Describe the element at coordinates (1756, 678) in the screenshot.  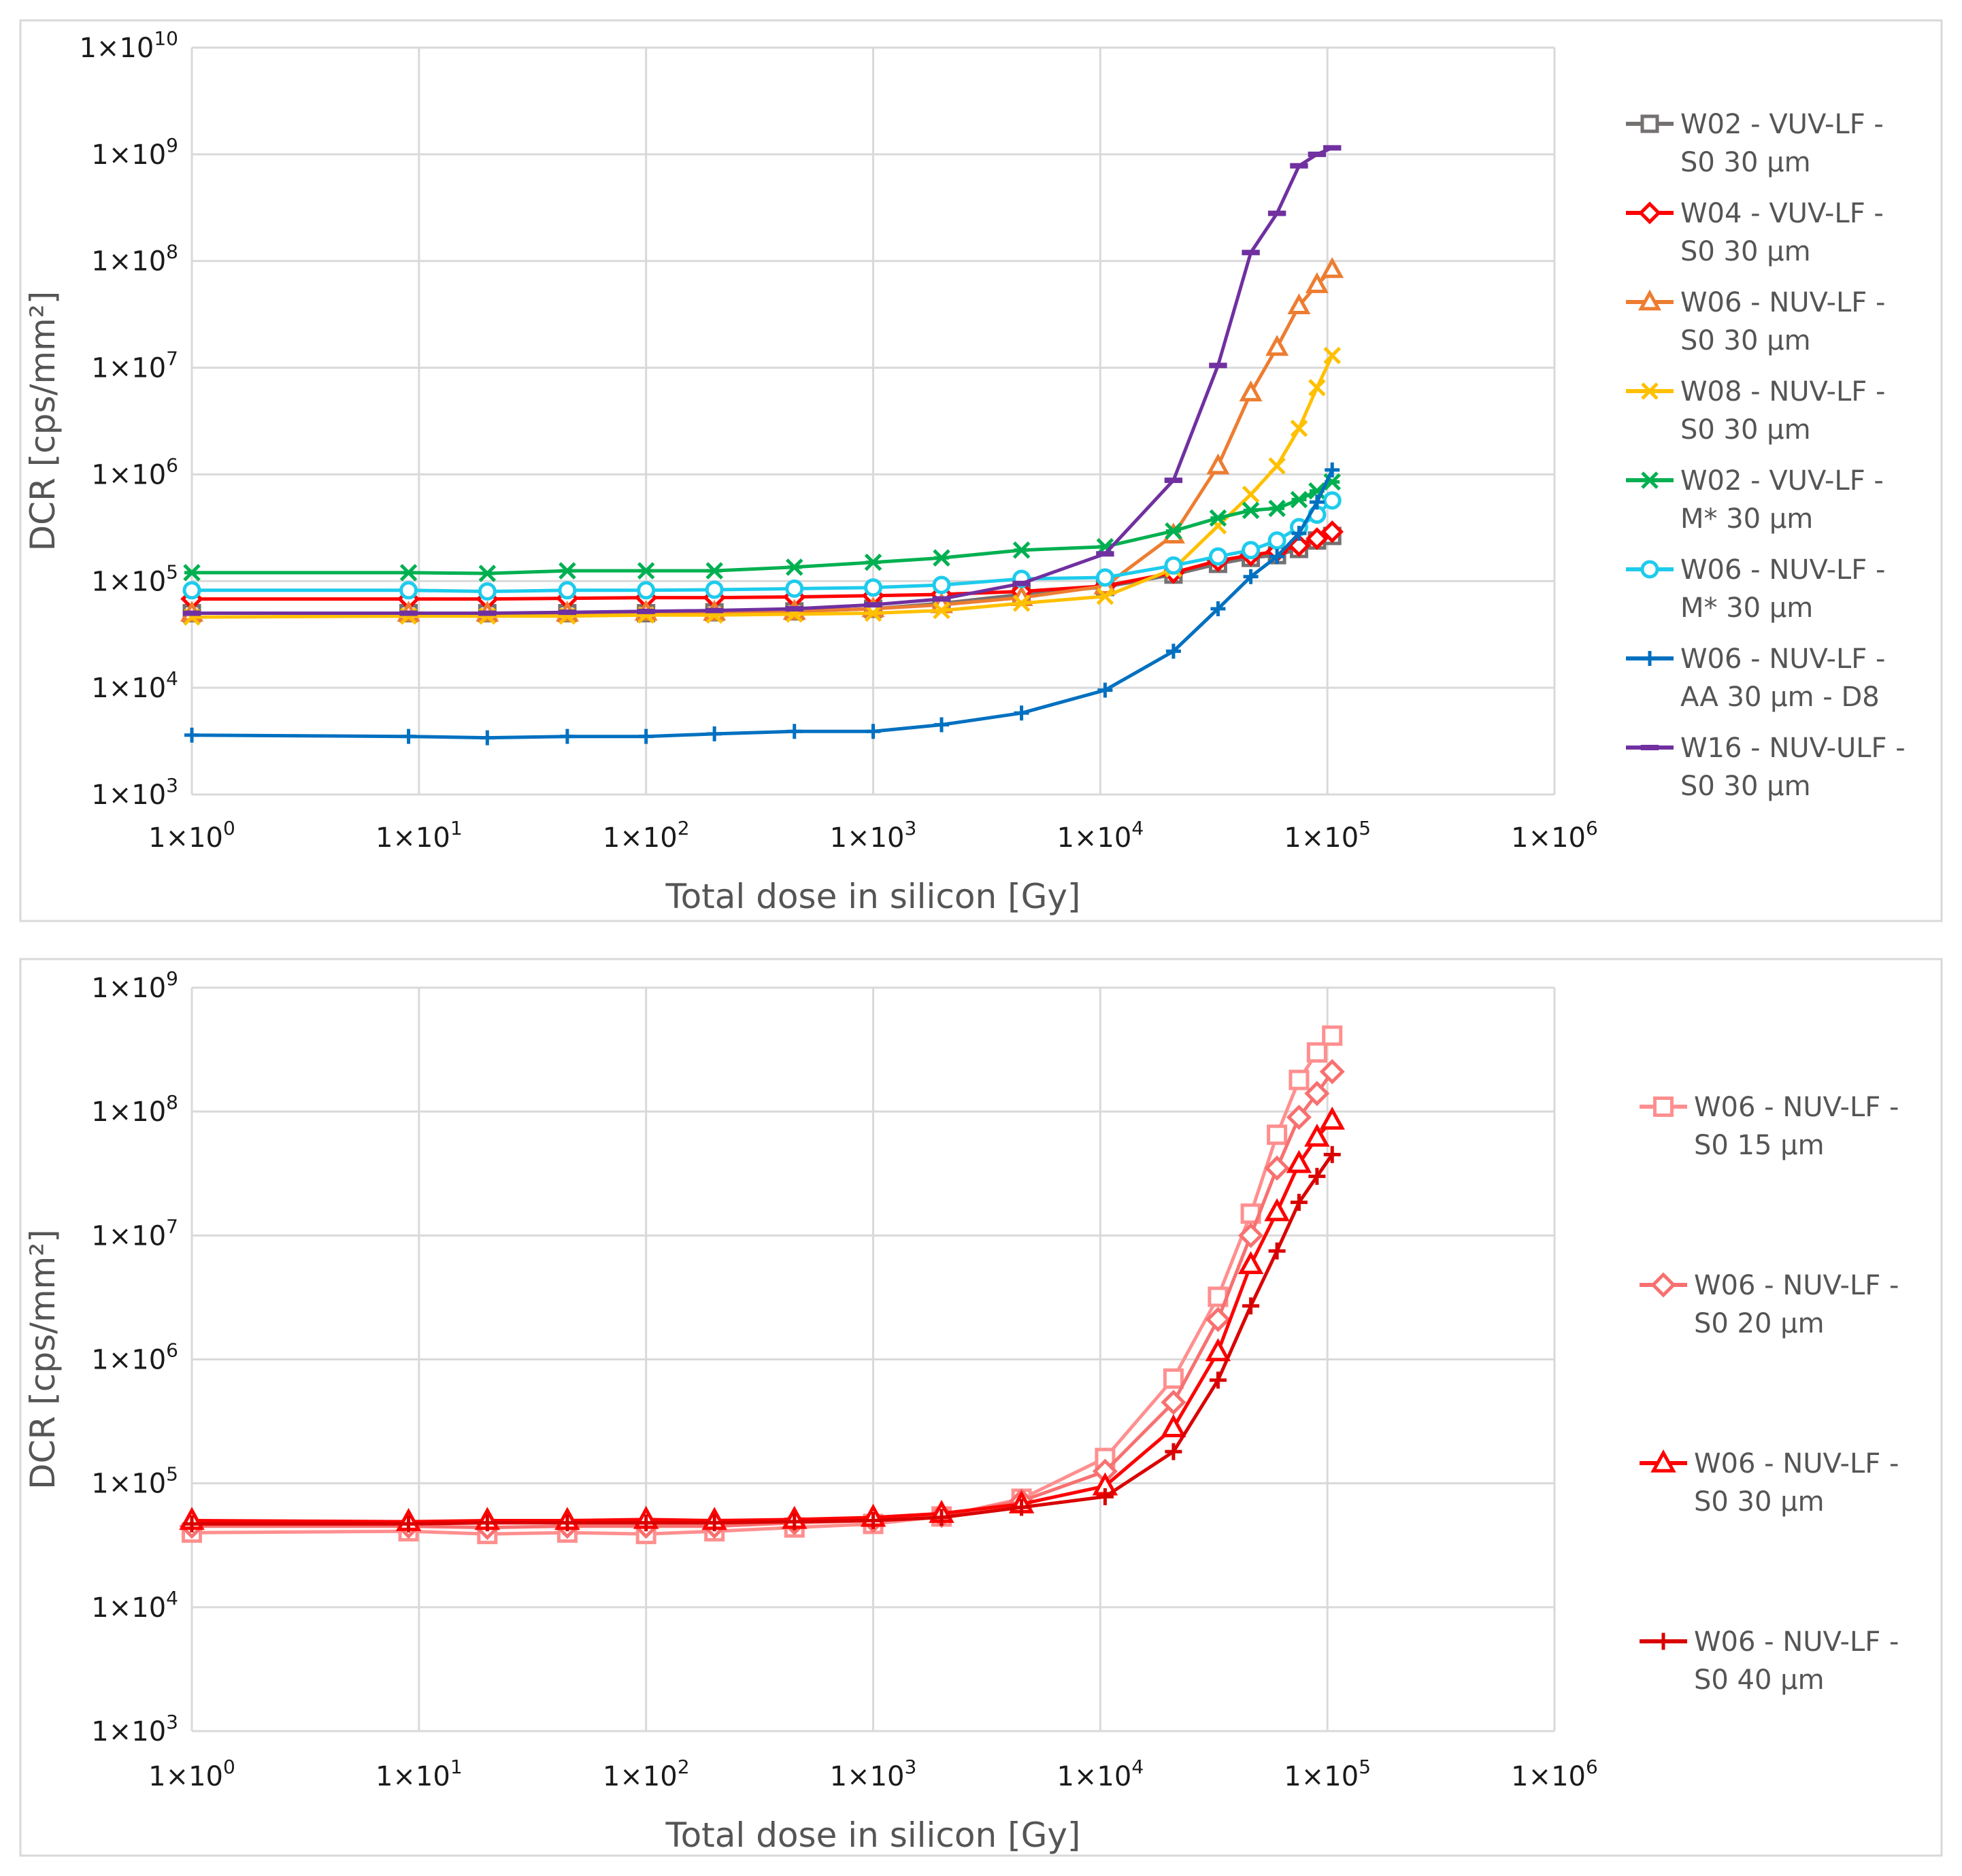
I see `legend-item: W06 - NUV-LF - AA 30 µm - D8` at that location.